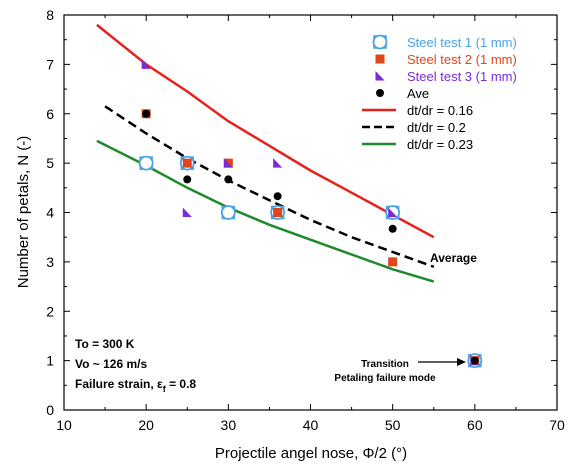 The width and height of the screenshot is (575, 464). What do you see at coordinates (23, 212) in the screenshot?
I see `y-axis-label: Number of petals, N (-)` at bounding box center [23, 212].